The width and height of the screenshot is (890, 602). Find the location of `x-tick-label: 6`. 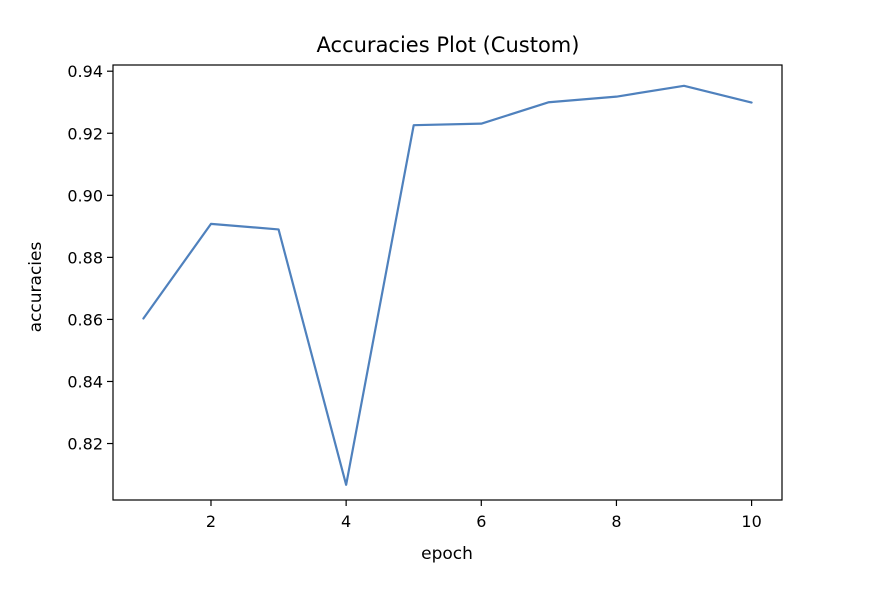

x-tick-label: 6 is located at coordinates (481, 521).